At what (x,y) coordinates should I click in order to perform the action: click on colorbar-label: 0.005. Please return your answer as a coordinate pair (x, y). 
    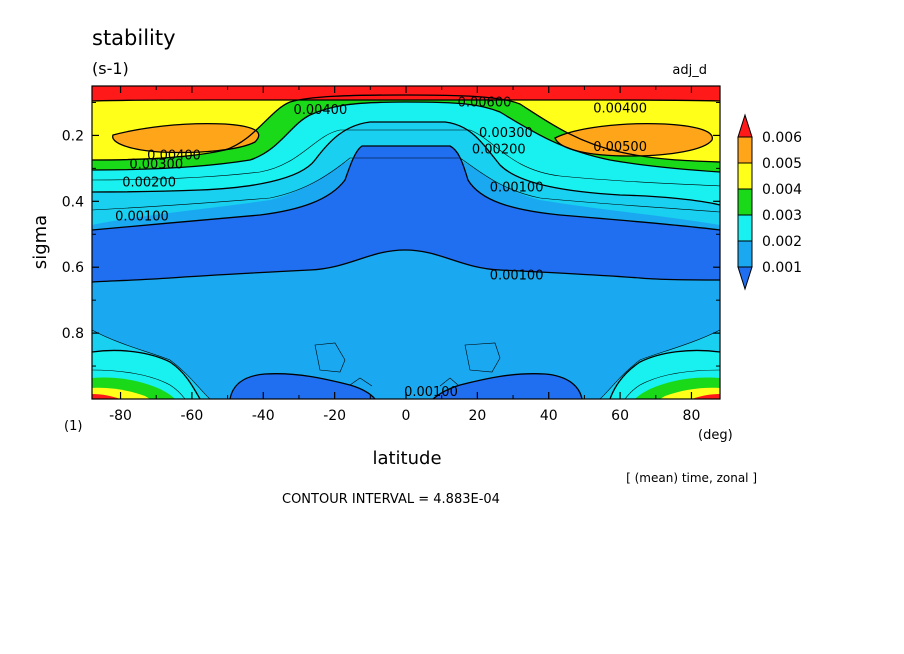
    Looking at the image, I should click on (782, 164).